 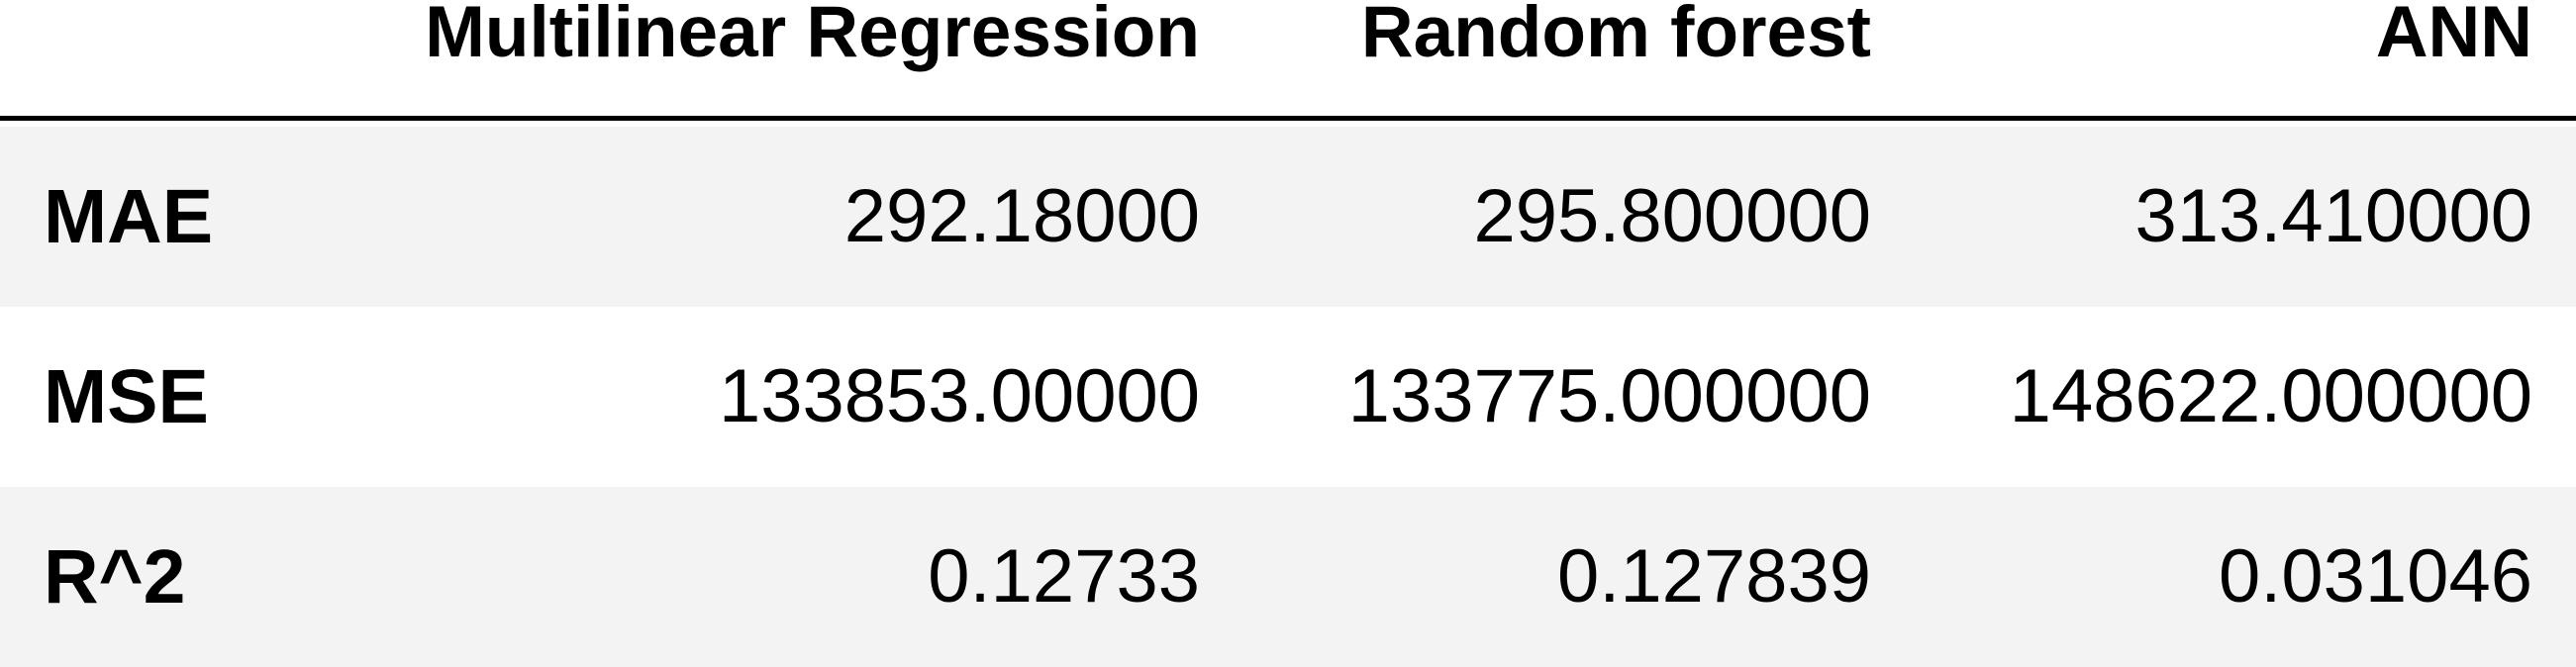 I want to click on table-cell: 133775.000000, so click(x=1609, y=396).